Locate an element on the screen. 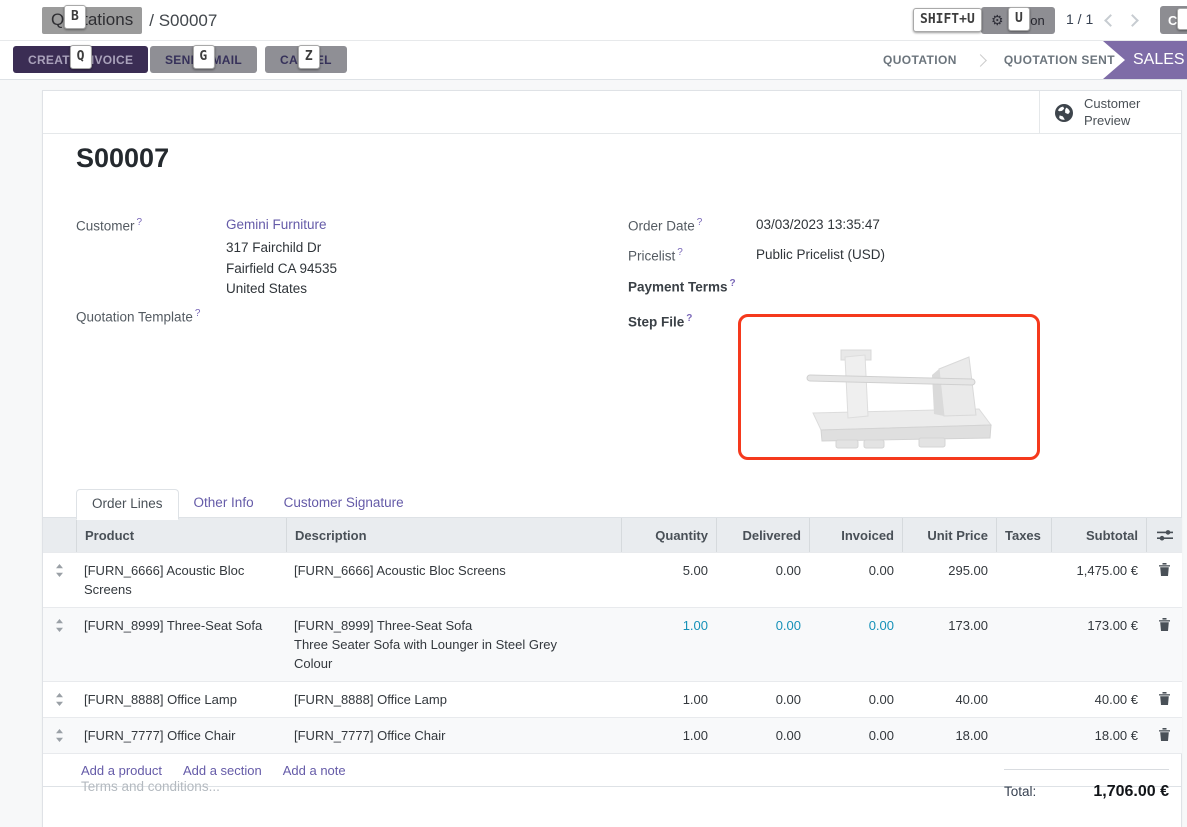 The image size is (1187, 827). cell-product: [FURN_7777] Office Chair is located at coordinates (160, 735).